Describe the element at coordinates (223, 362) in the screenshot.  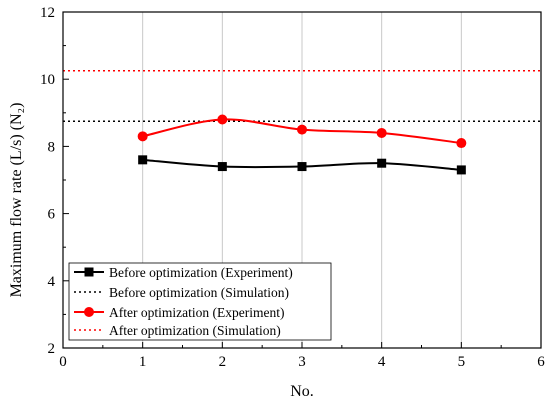
I see `x-tick-label-2: 2` at that location.